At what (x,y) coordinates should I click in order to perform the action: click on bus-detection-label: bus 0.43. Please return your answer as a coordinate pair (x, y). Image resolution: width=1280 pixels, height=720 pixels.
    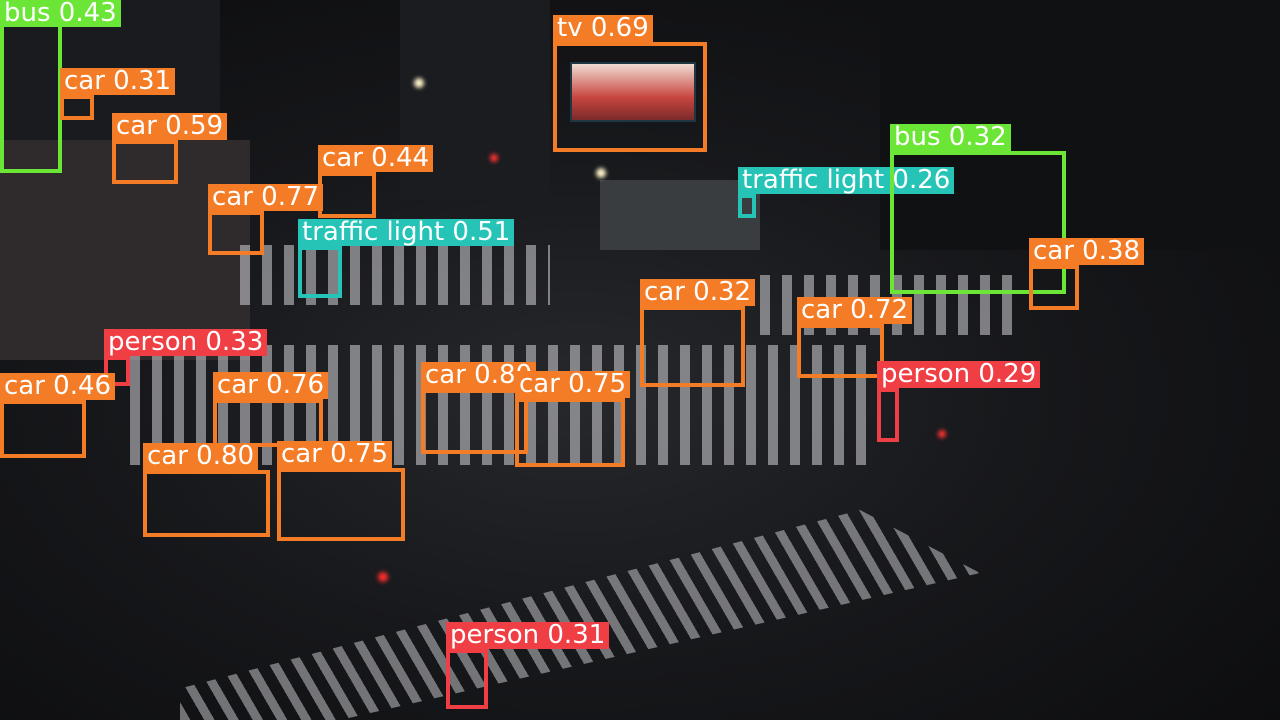
    Looking at the image, I should click on (60, 13).